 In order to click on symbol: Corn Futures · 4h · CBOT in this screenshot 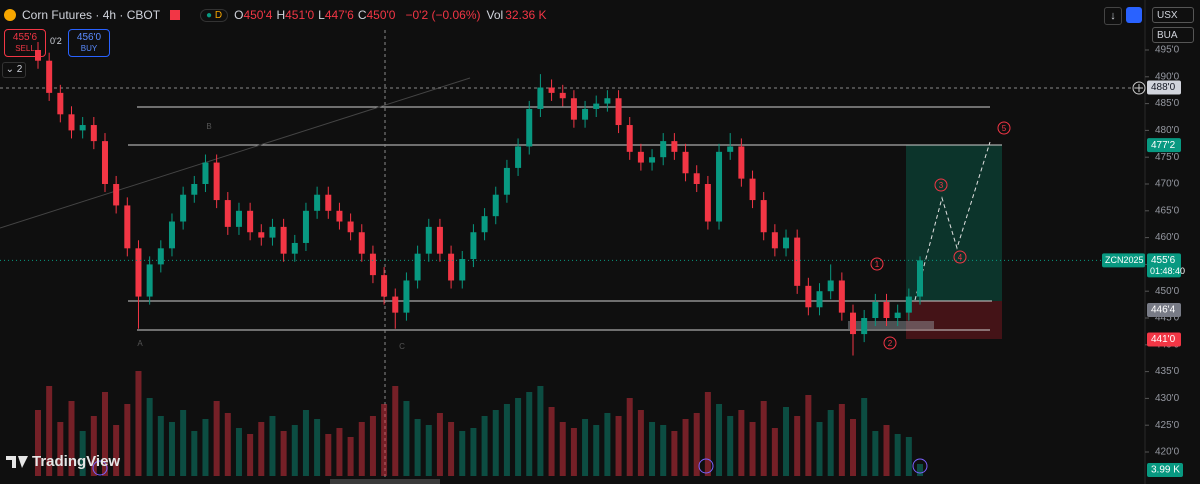, I will do `click(91, 15)`.